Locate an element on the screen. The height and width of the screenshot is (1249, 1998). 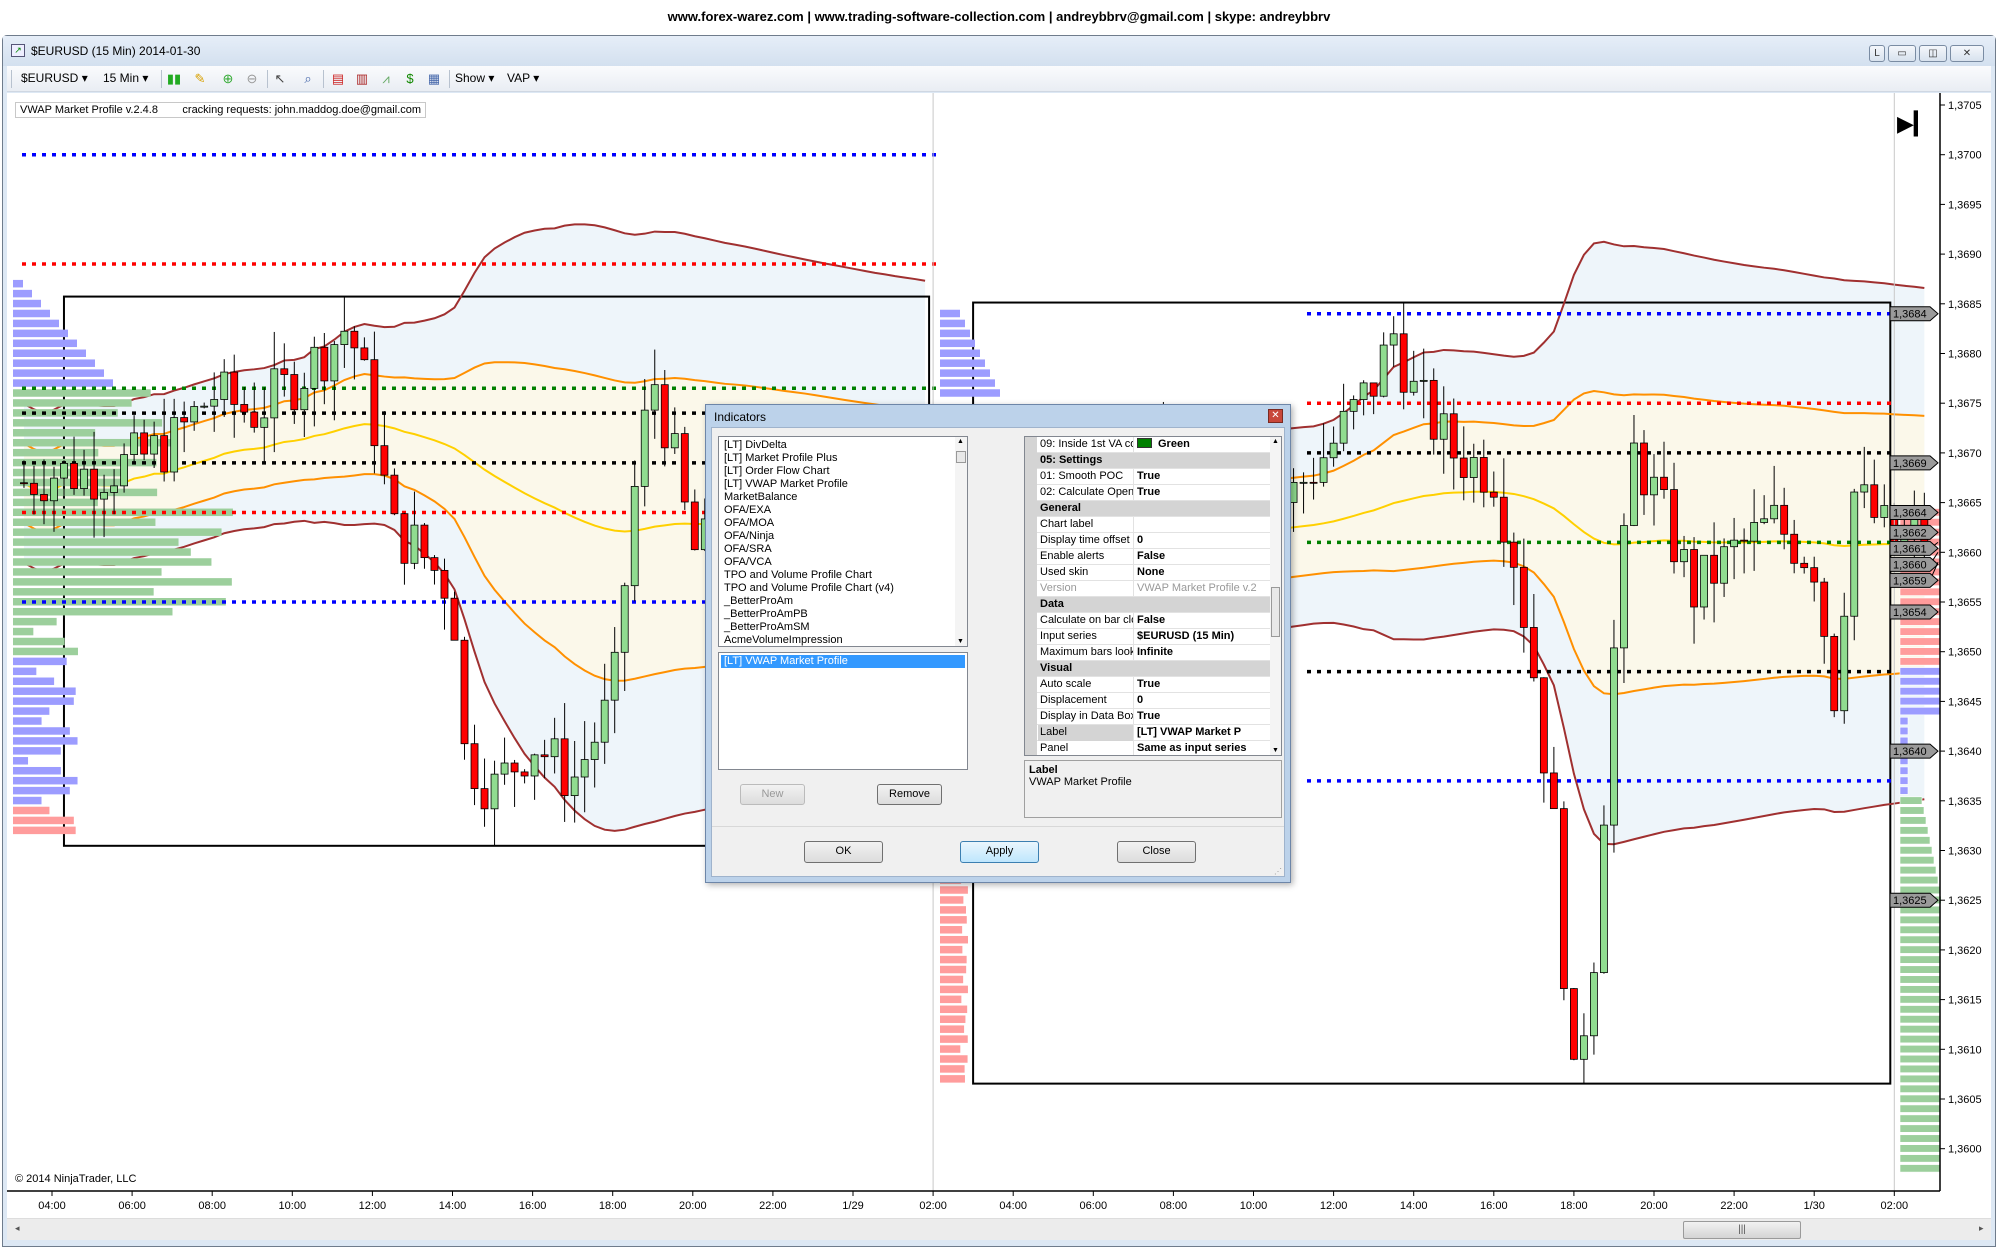
property-row: Displacement 0 is located at coordinates (1148, 701).